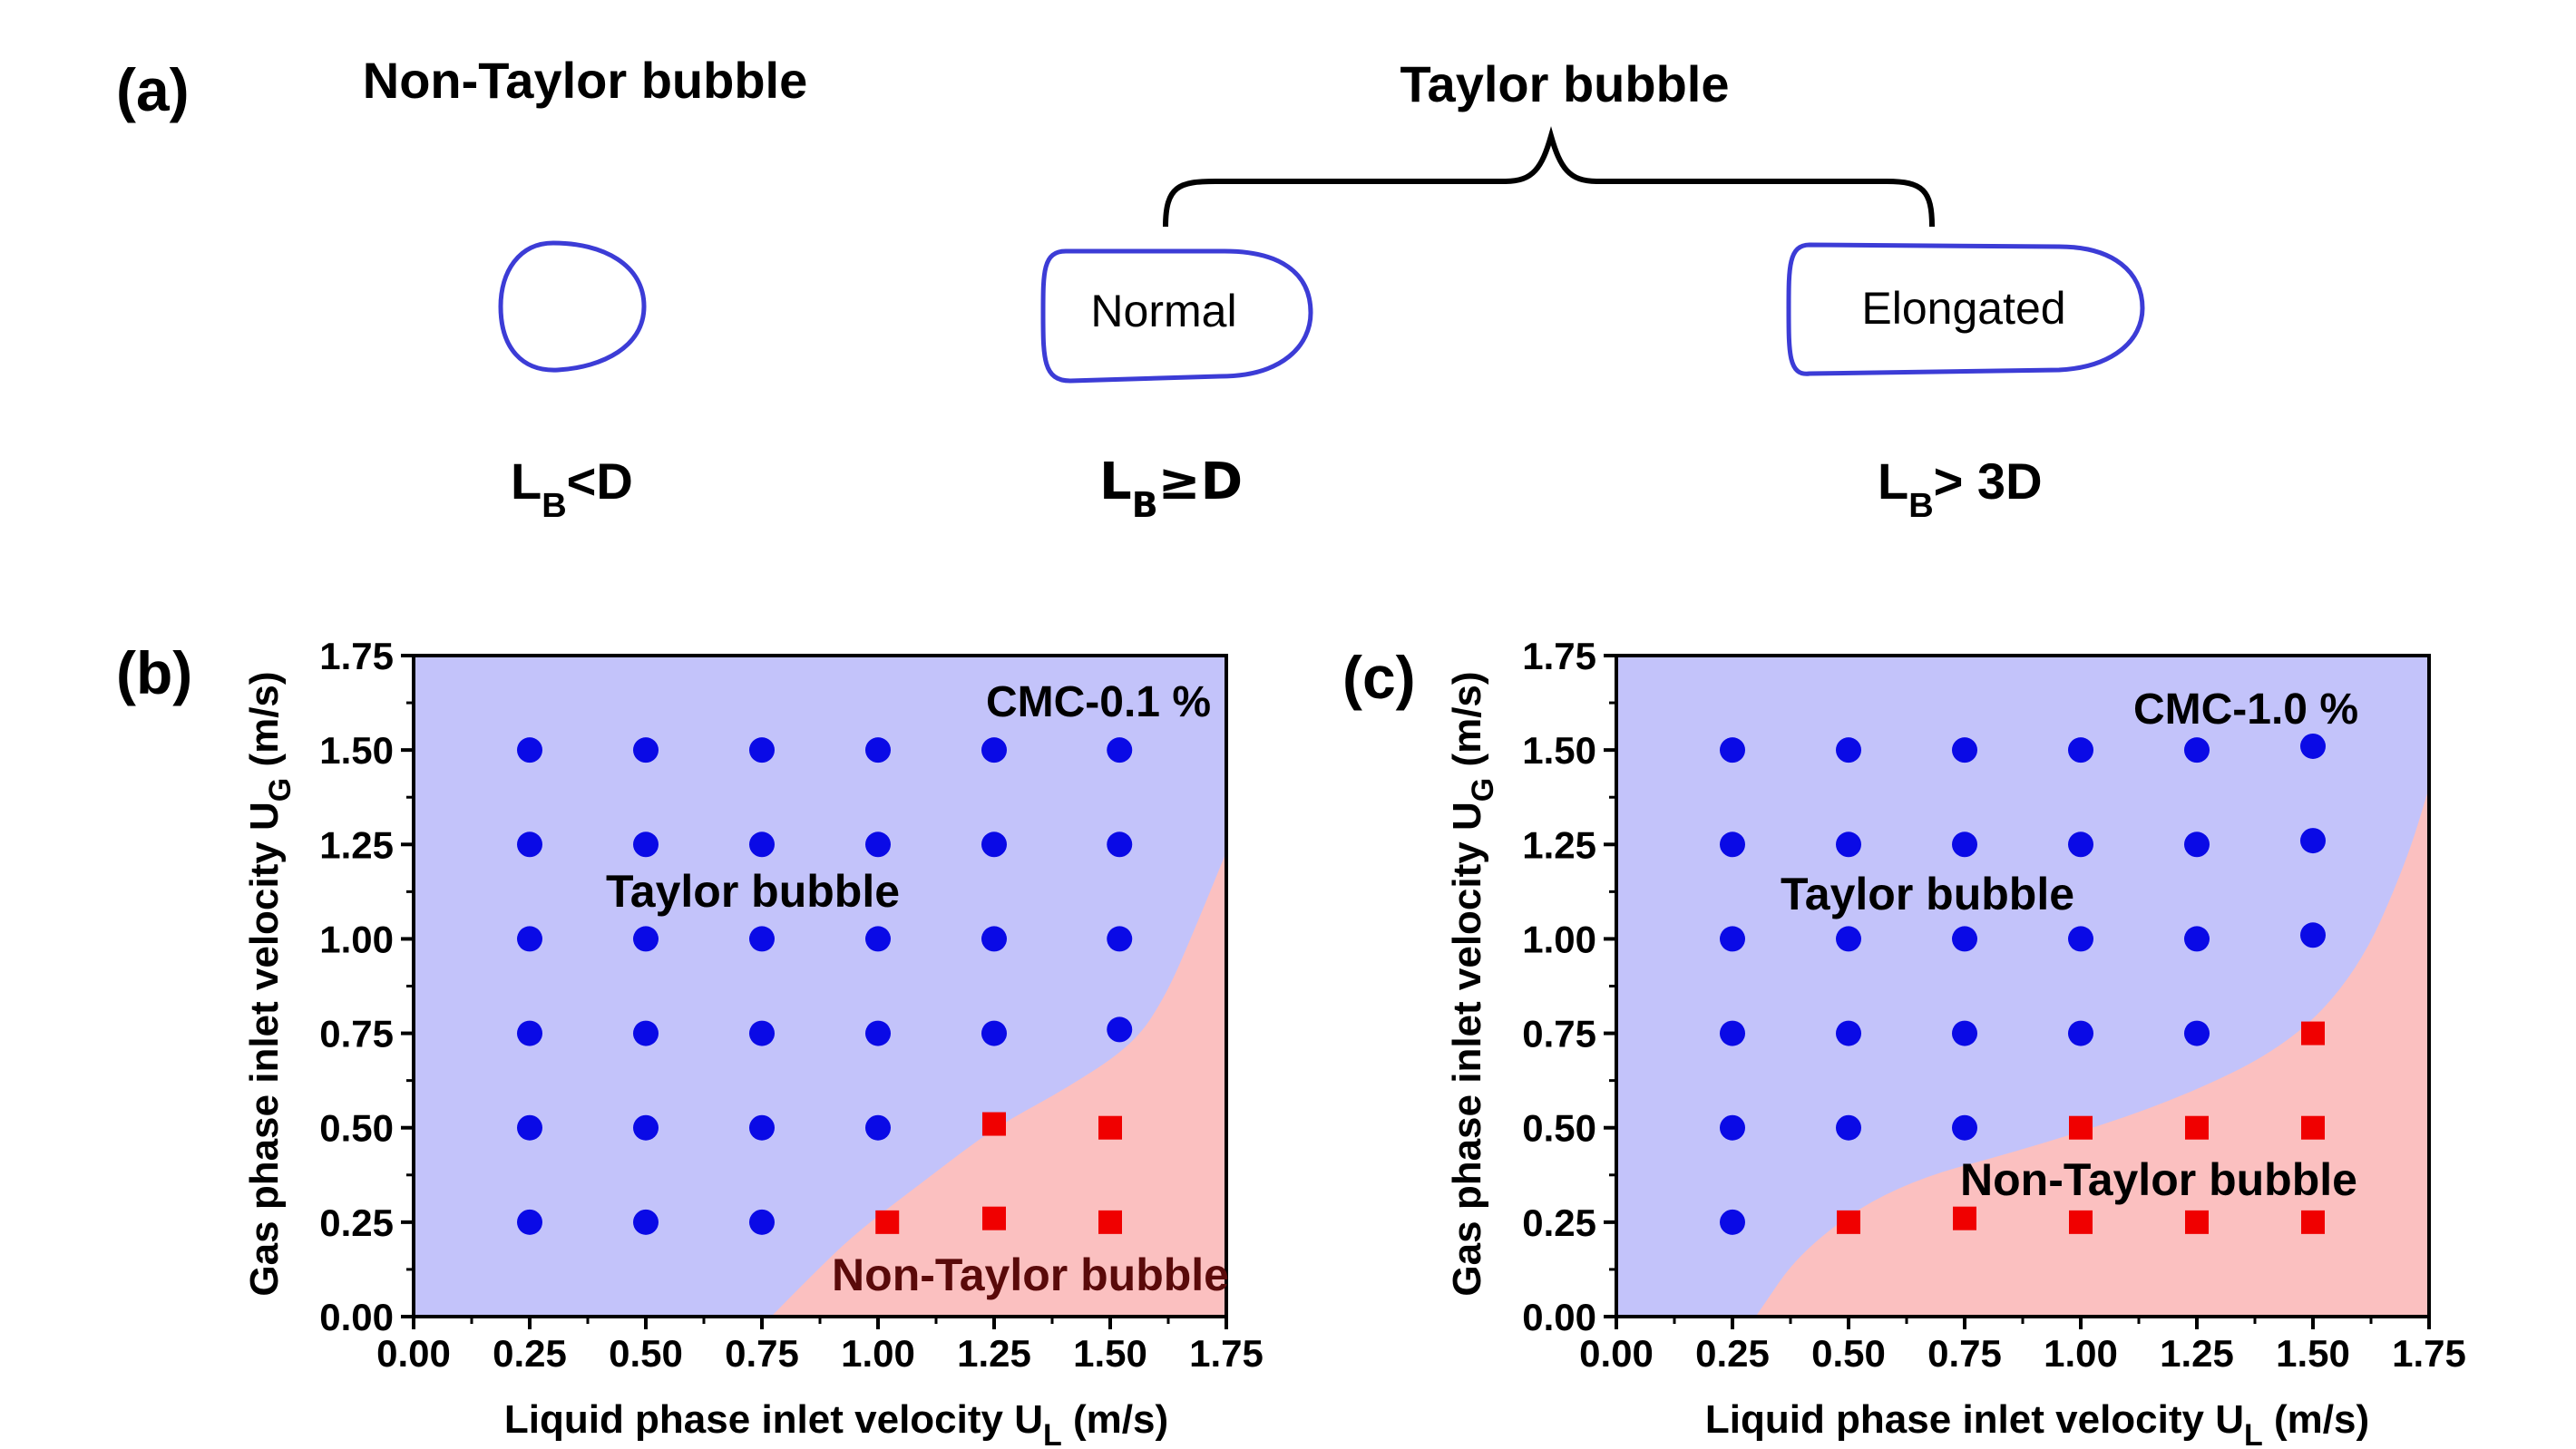 This screenshot has width=2576, height=1449. What do you see at coordinates (1559, 939) in the screenshot?
I see `plot-c-ytick-label: 1.00` at bounding box center [1559, 939].